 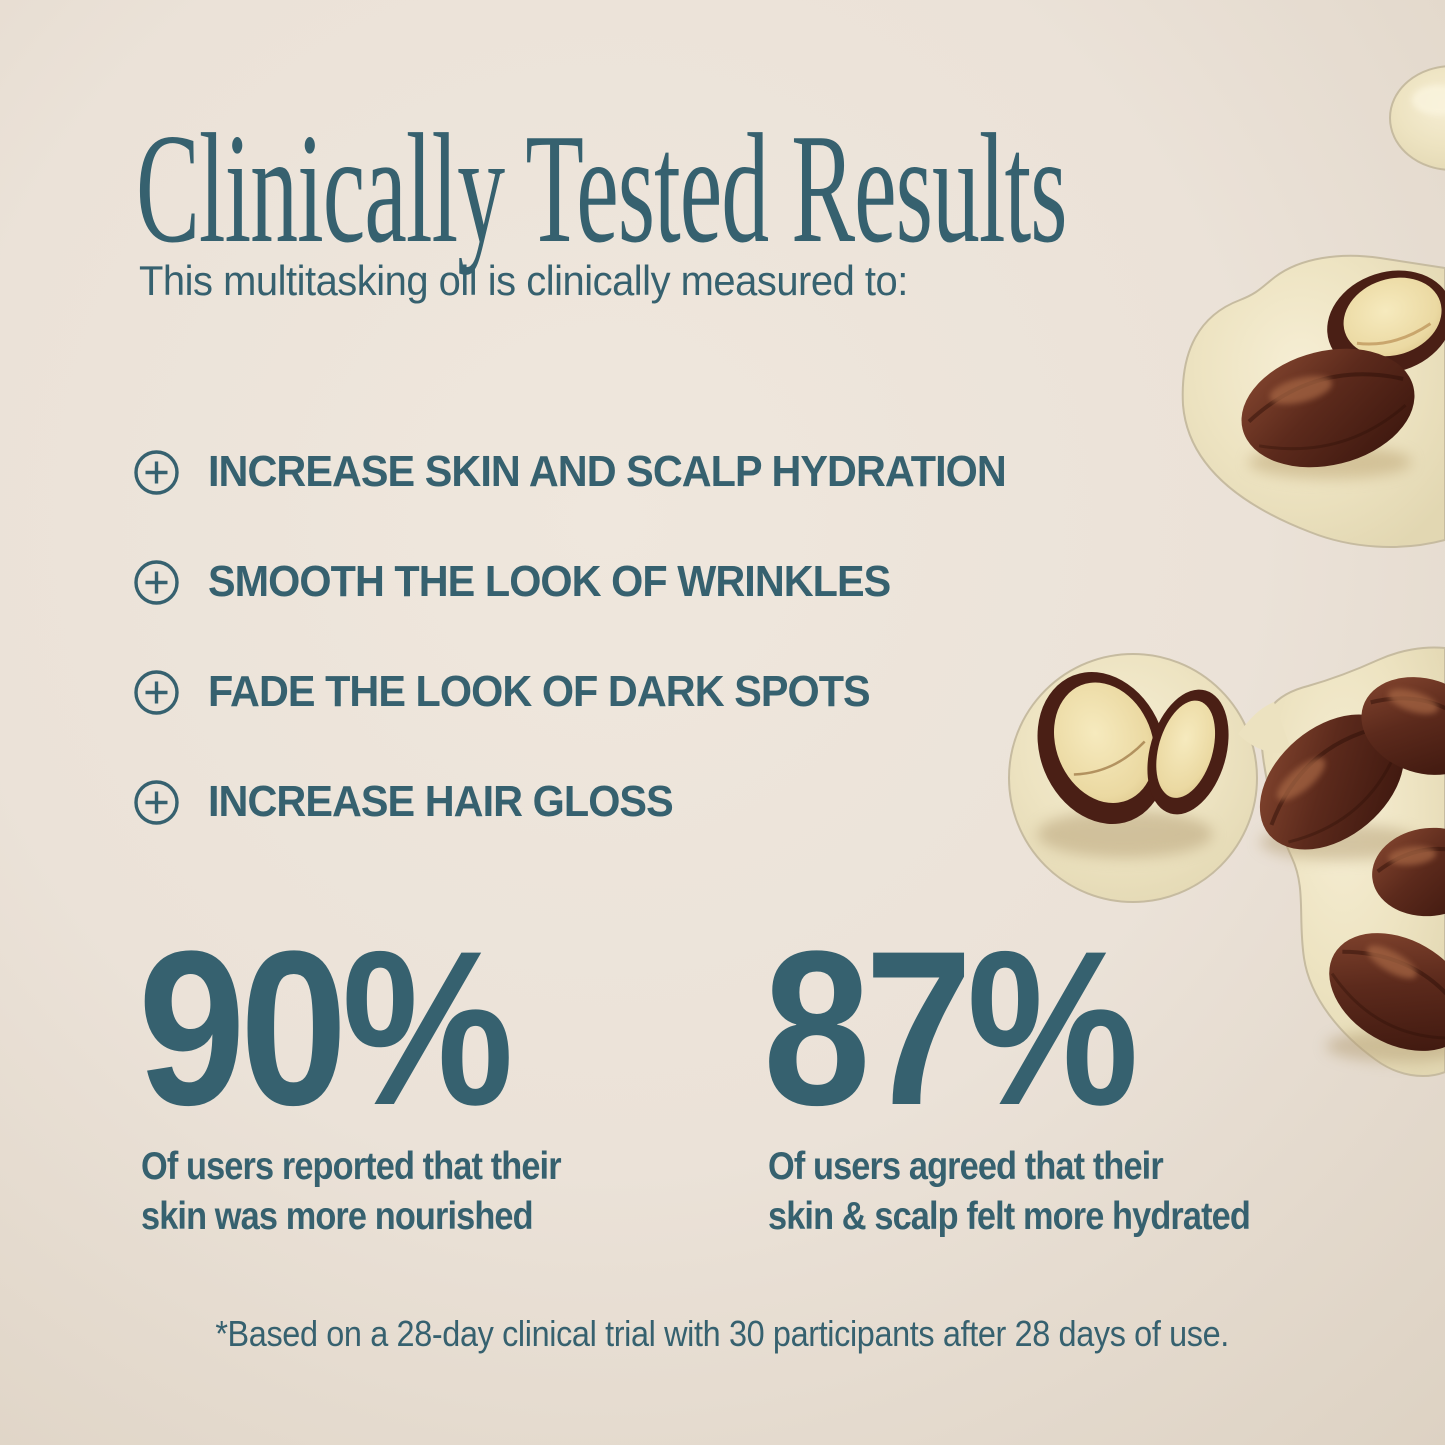 What do you see at coordinates (1009, 1216) in the screenshot?
I see `stat-caption-line: skin & scalp felt more hydrated` at bounding box center [1009, 1216].